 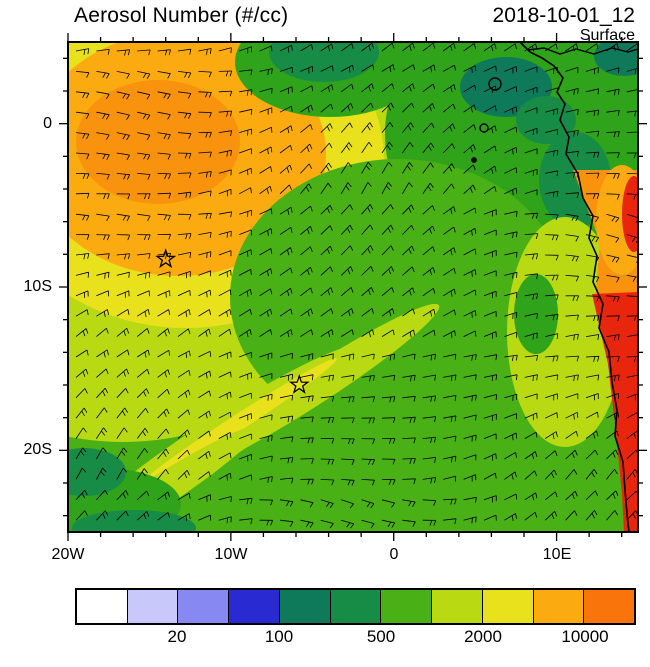 What do you see at coordinates (563, 15) in the screenshot?
I see `plot-datetime: 2018-10-01_12` at bounding box center [563, 15].